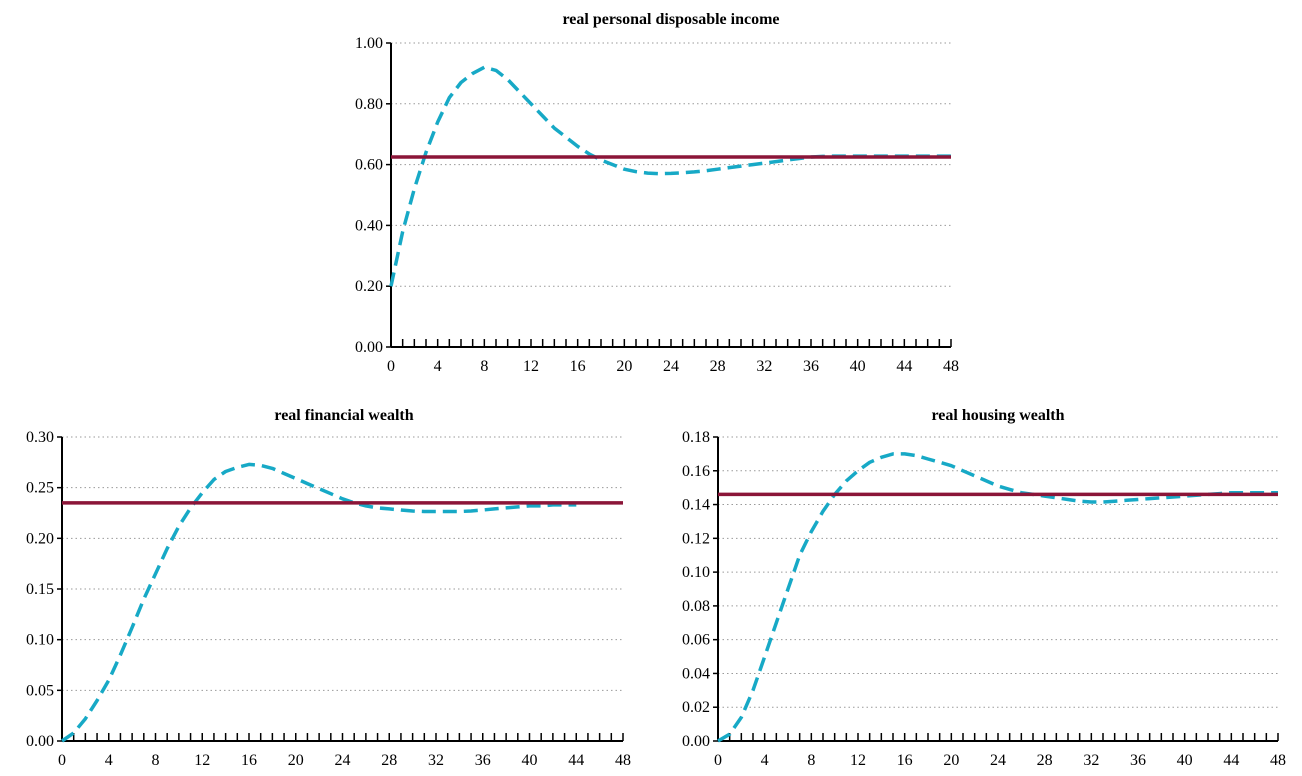 The width and height of the screenshot is (1302, 776). What do you see at coordinates (40, 488) in the screenshot?
I see `y-tick-label: 0.25` at bounding box center [40, 488].